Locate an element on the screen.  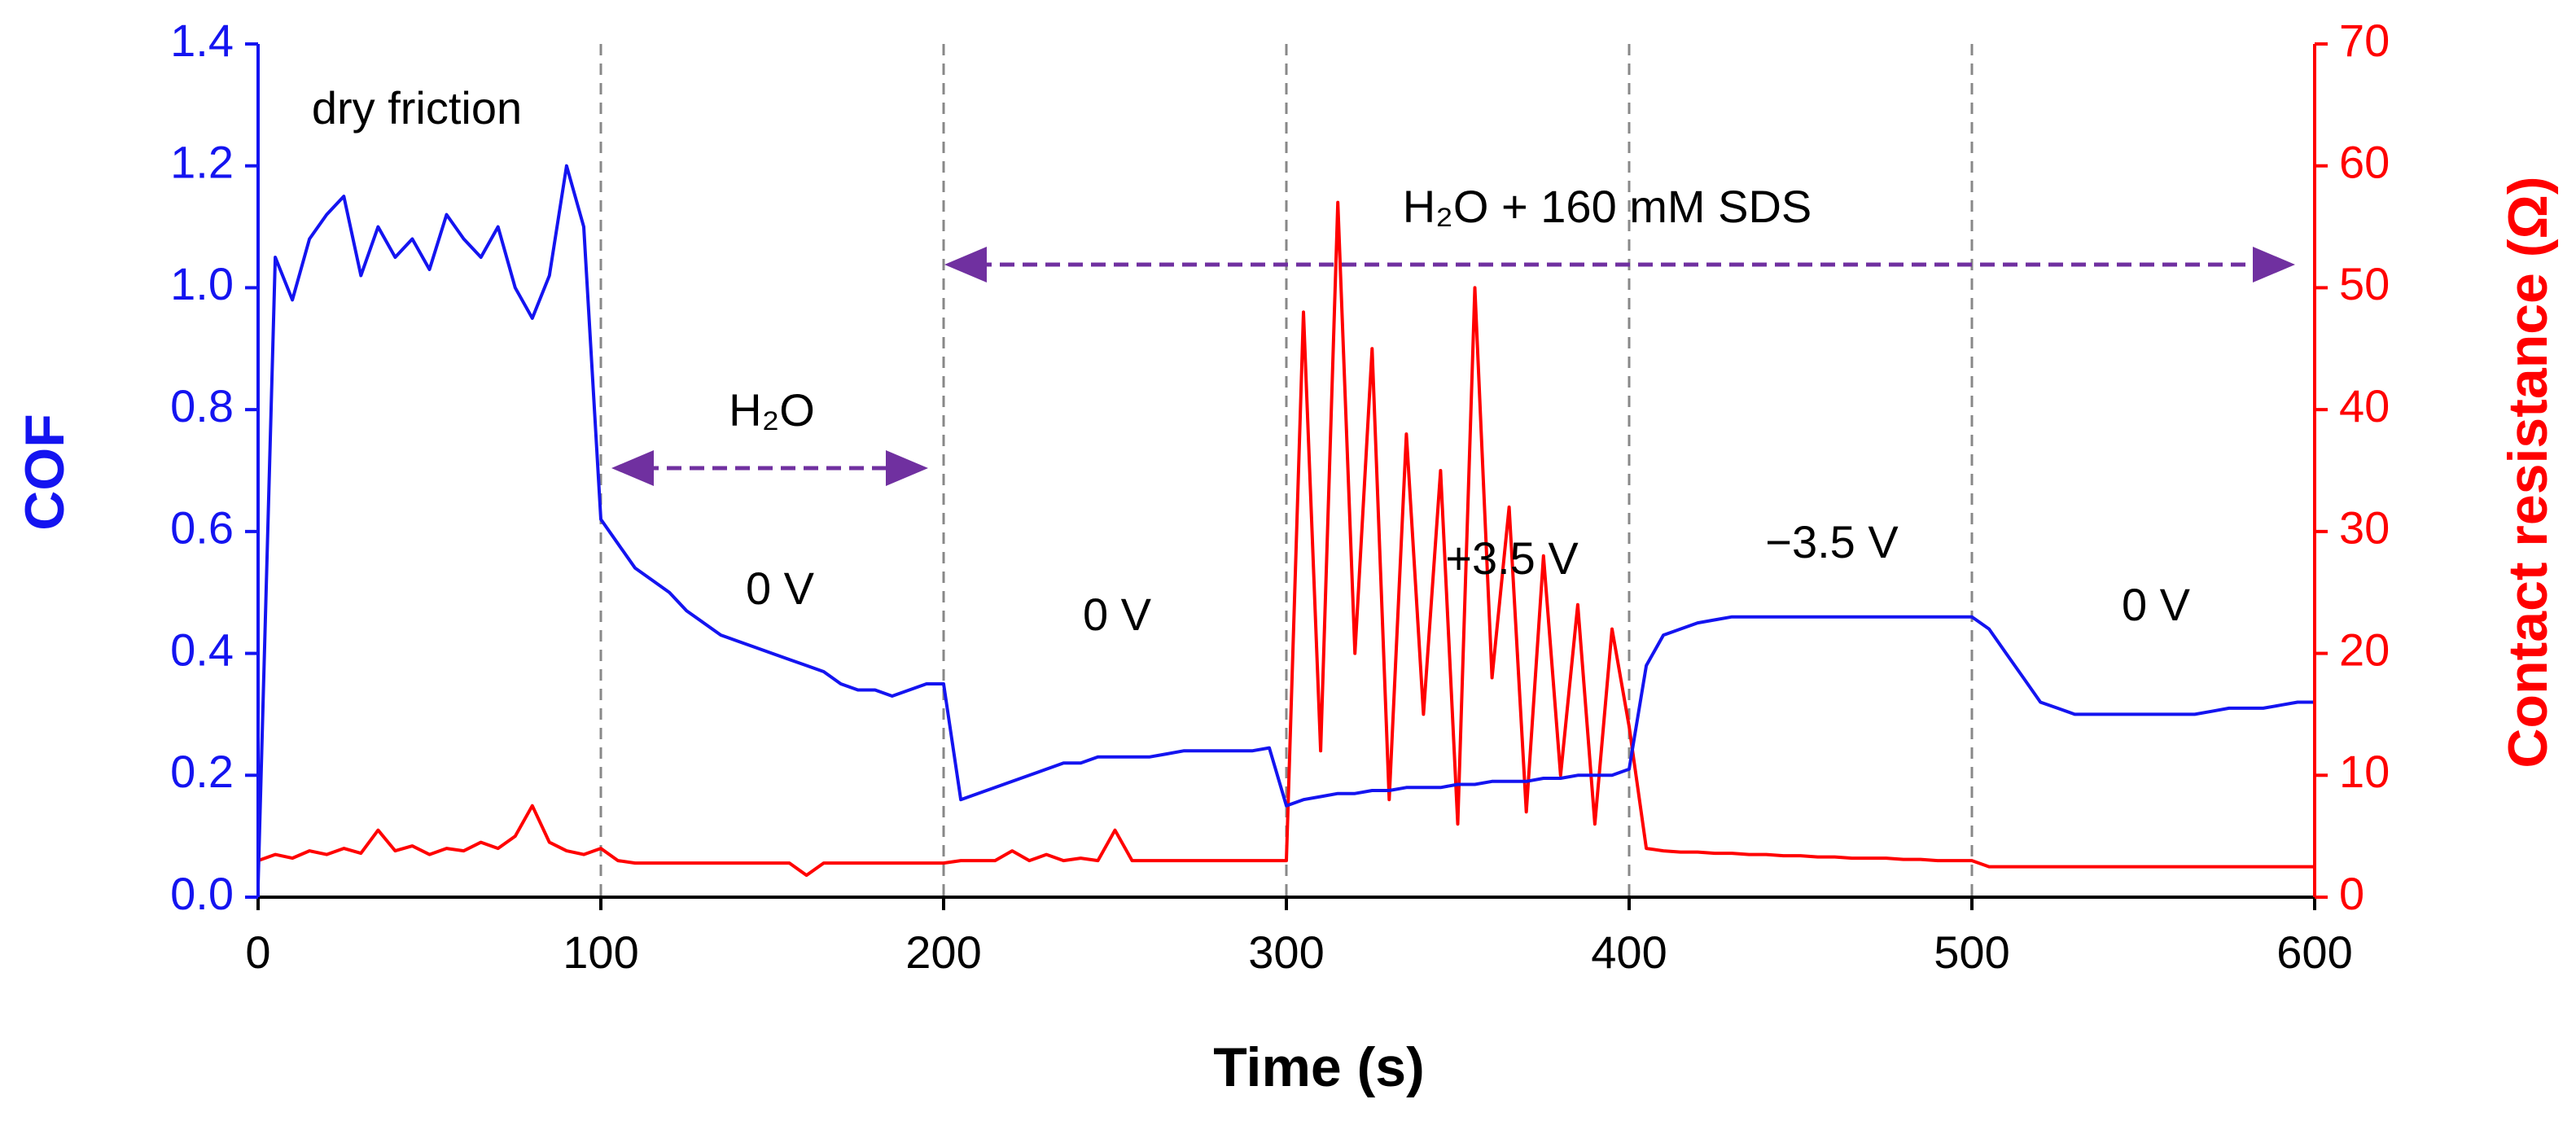
x-tick-label: 100 is located at coordinates (600, 952).